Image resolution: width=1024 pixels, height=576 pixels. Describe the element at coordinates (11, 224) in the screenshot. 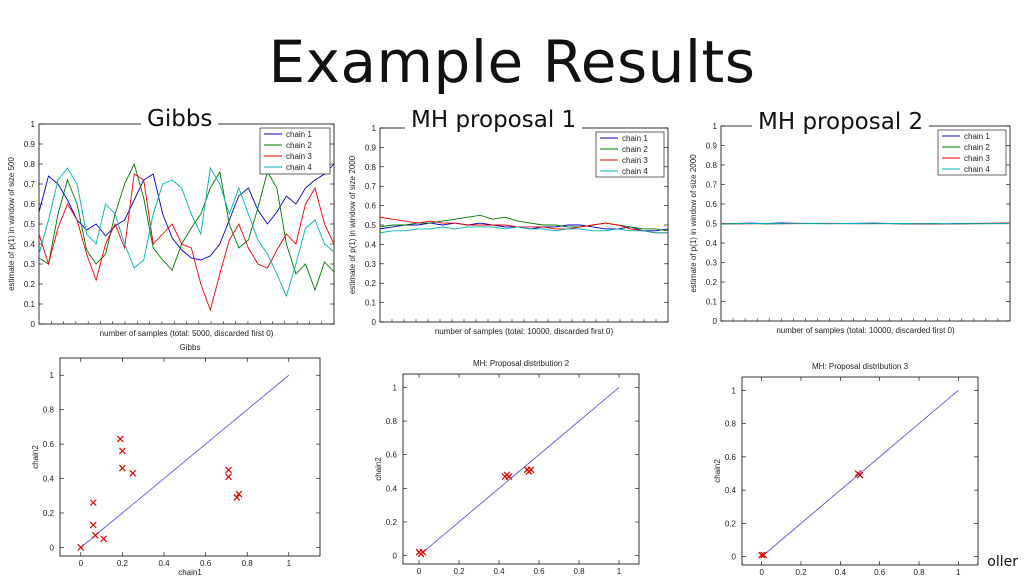

I see `y-axis-label: estimate of p(1) in window of size 500` at that location.